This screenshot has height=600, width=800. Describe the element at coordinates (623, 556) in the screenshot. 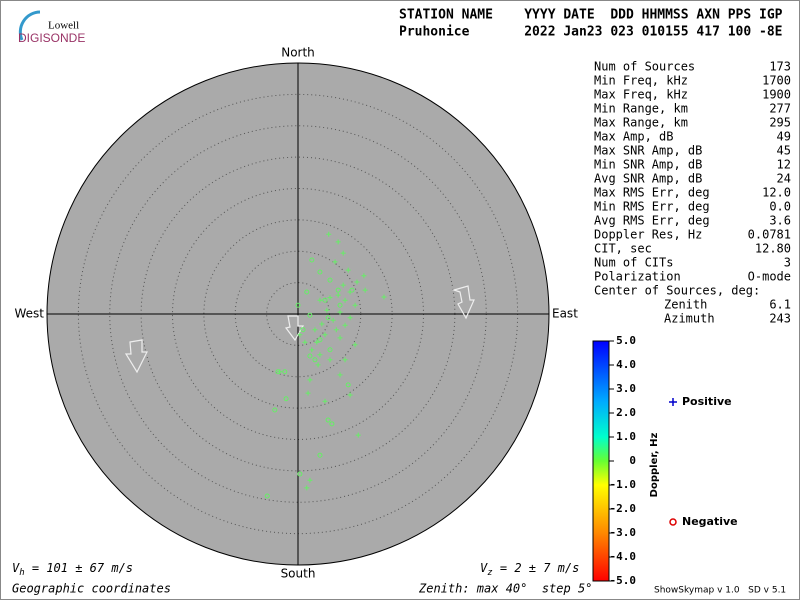

I see `colorbar-tick-label: -4.0` at that location.